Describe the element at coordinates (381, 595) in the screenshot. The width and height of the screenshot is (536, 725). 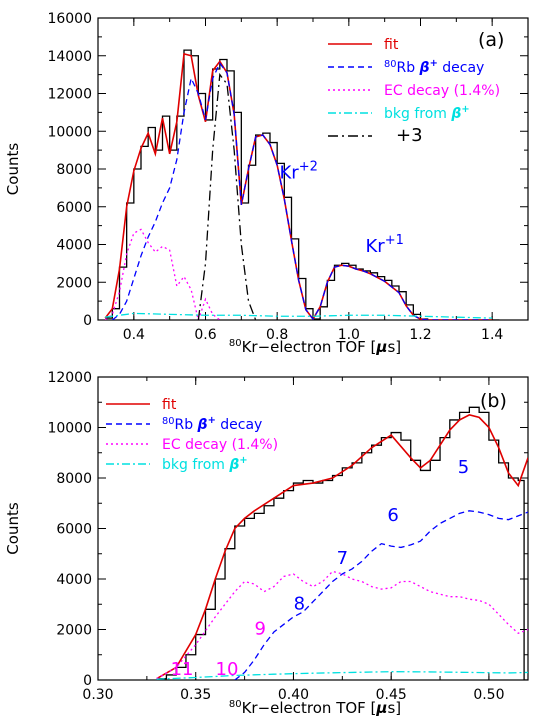
I see `series-beta` at that location.